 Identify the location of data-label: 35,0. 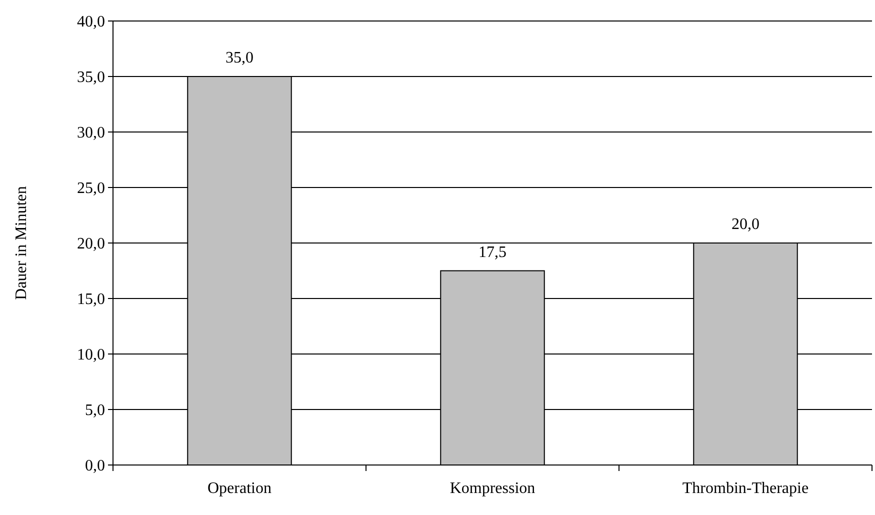
(240, 58).